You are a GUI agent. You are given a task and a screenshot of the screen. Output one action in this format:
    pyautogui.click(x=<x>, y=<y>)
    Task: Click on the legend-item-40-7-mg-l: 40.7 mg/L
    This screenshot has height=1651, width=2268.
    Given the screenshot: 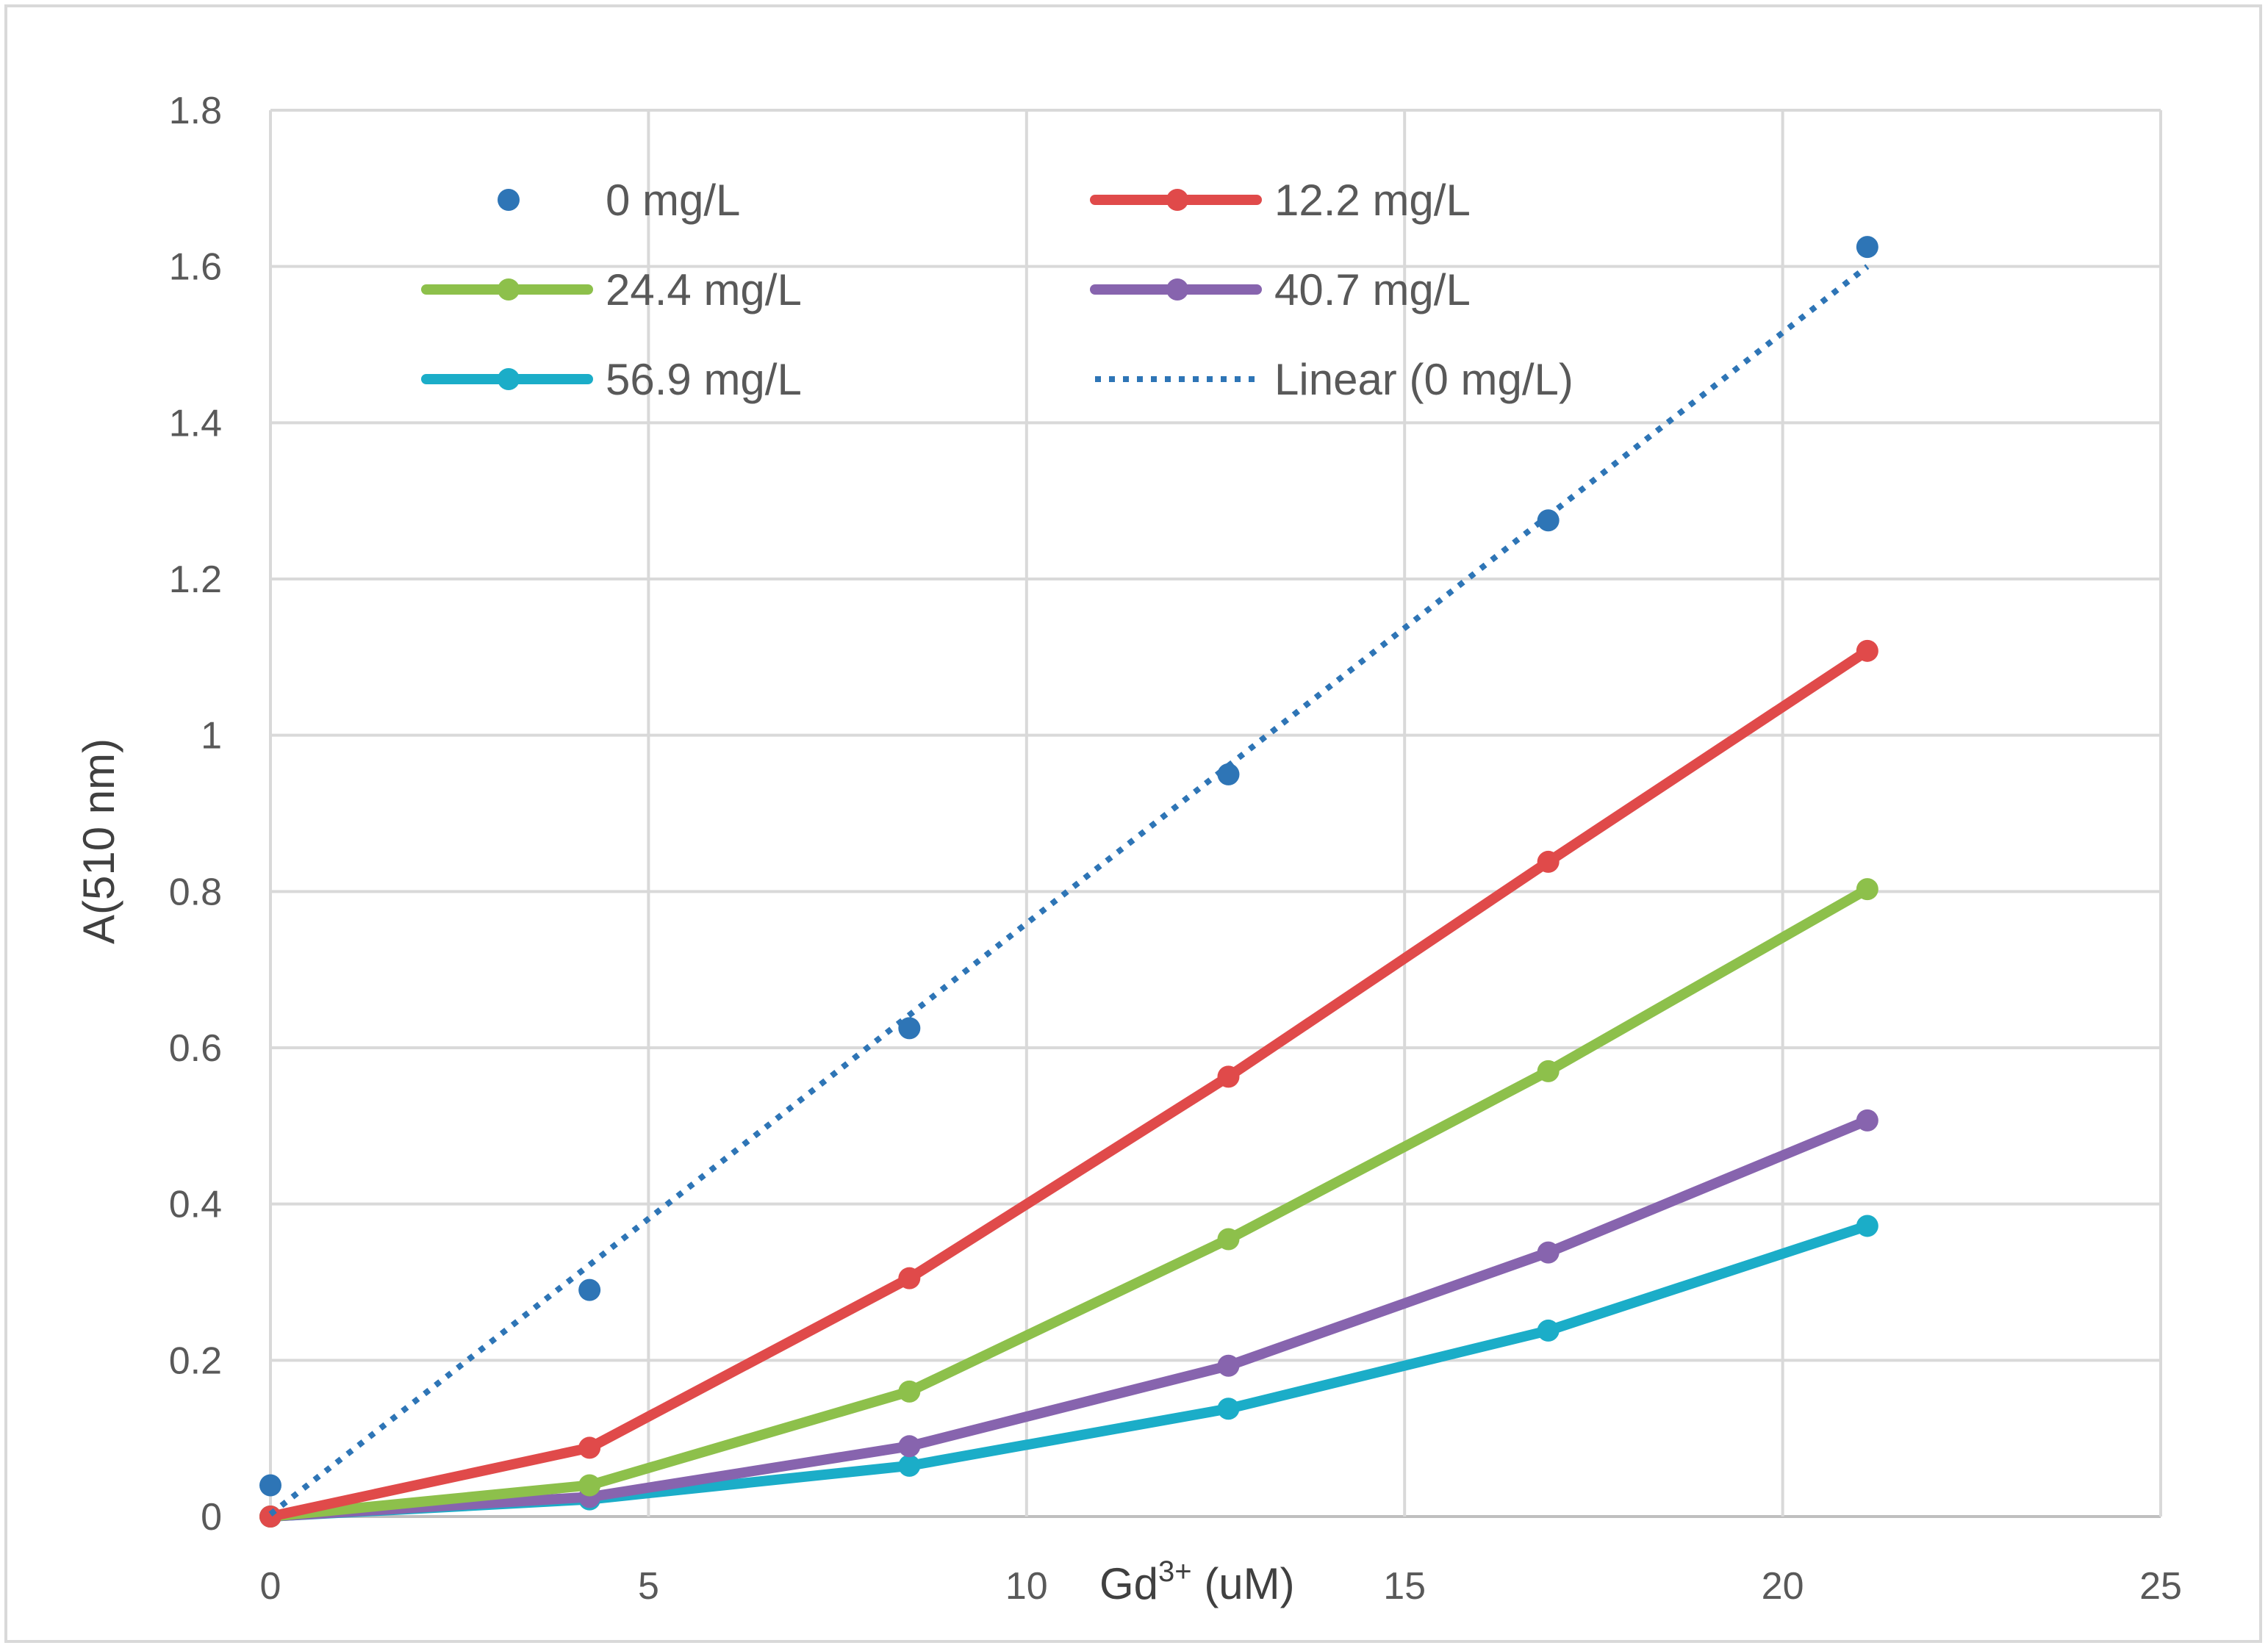 What is the action you would take?
    pyautogui.click(x=1280, y=289)
    